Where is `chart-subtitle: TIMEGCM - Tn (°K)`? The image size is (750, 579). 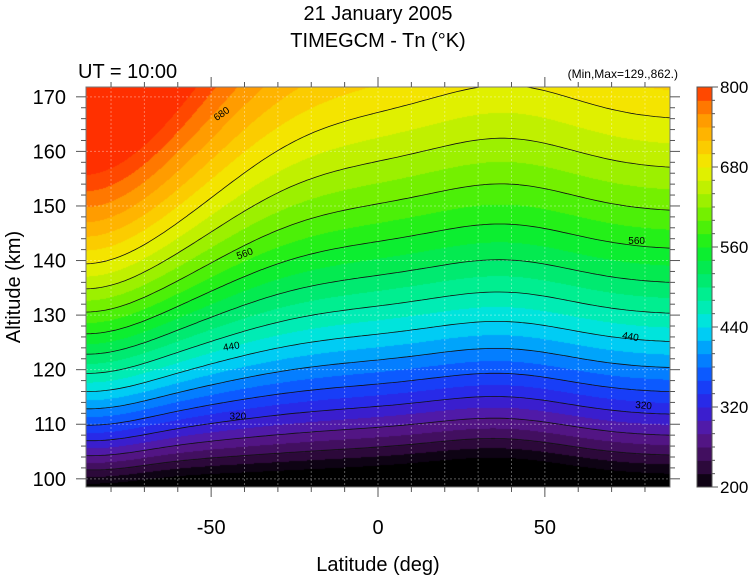
chart-subtitle: TIMEGCM - Tn (°K) is located at coordinates (377, 41).